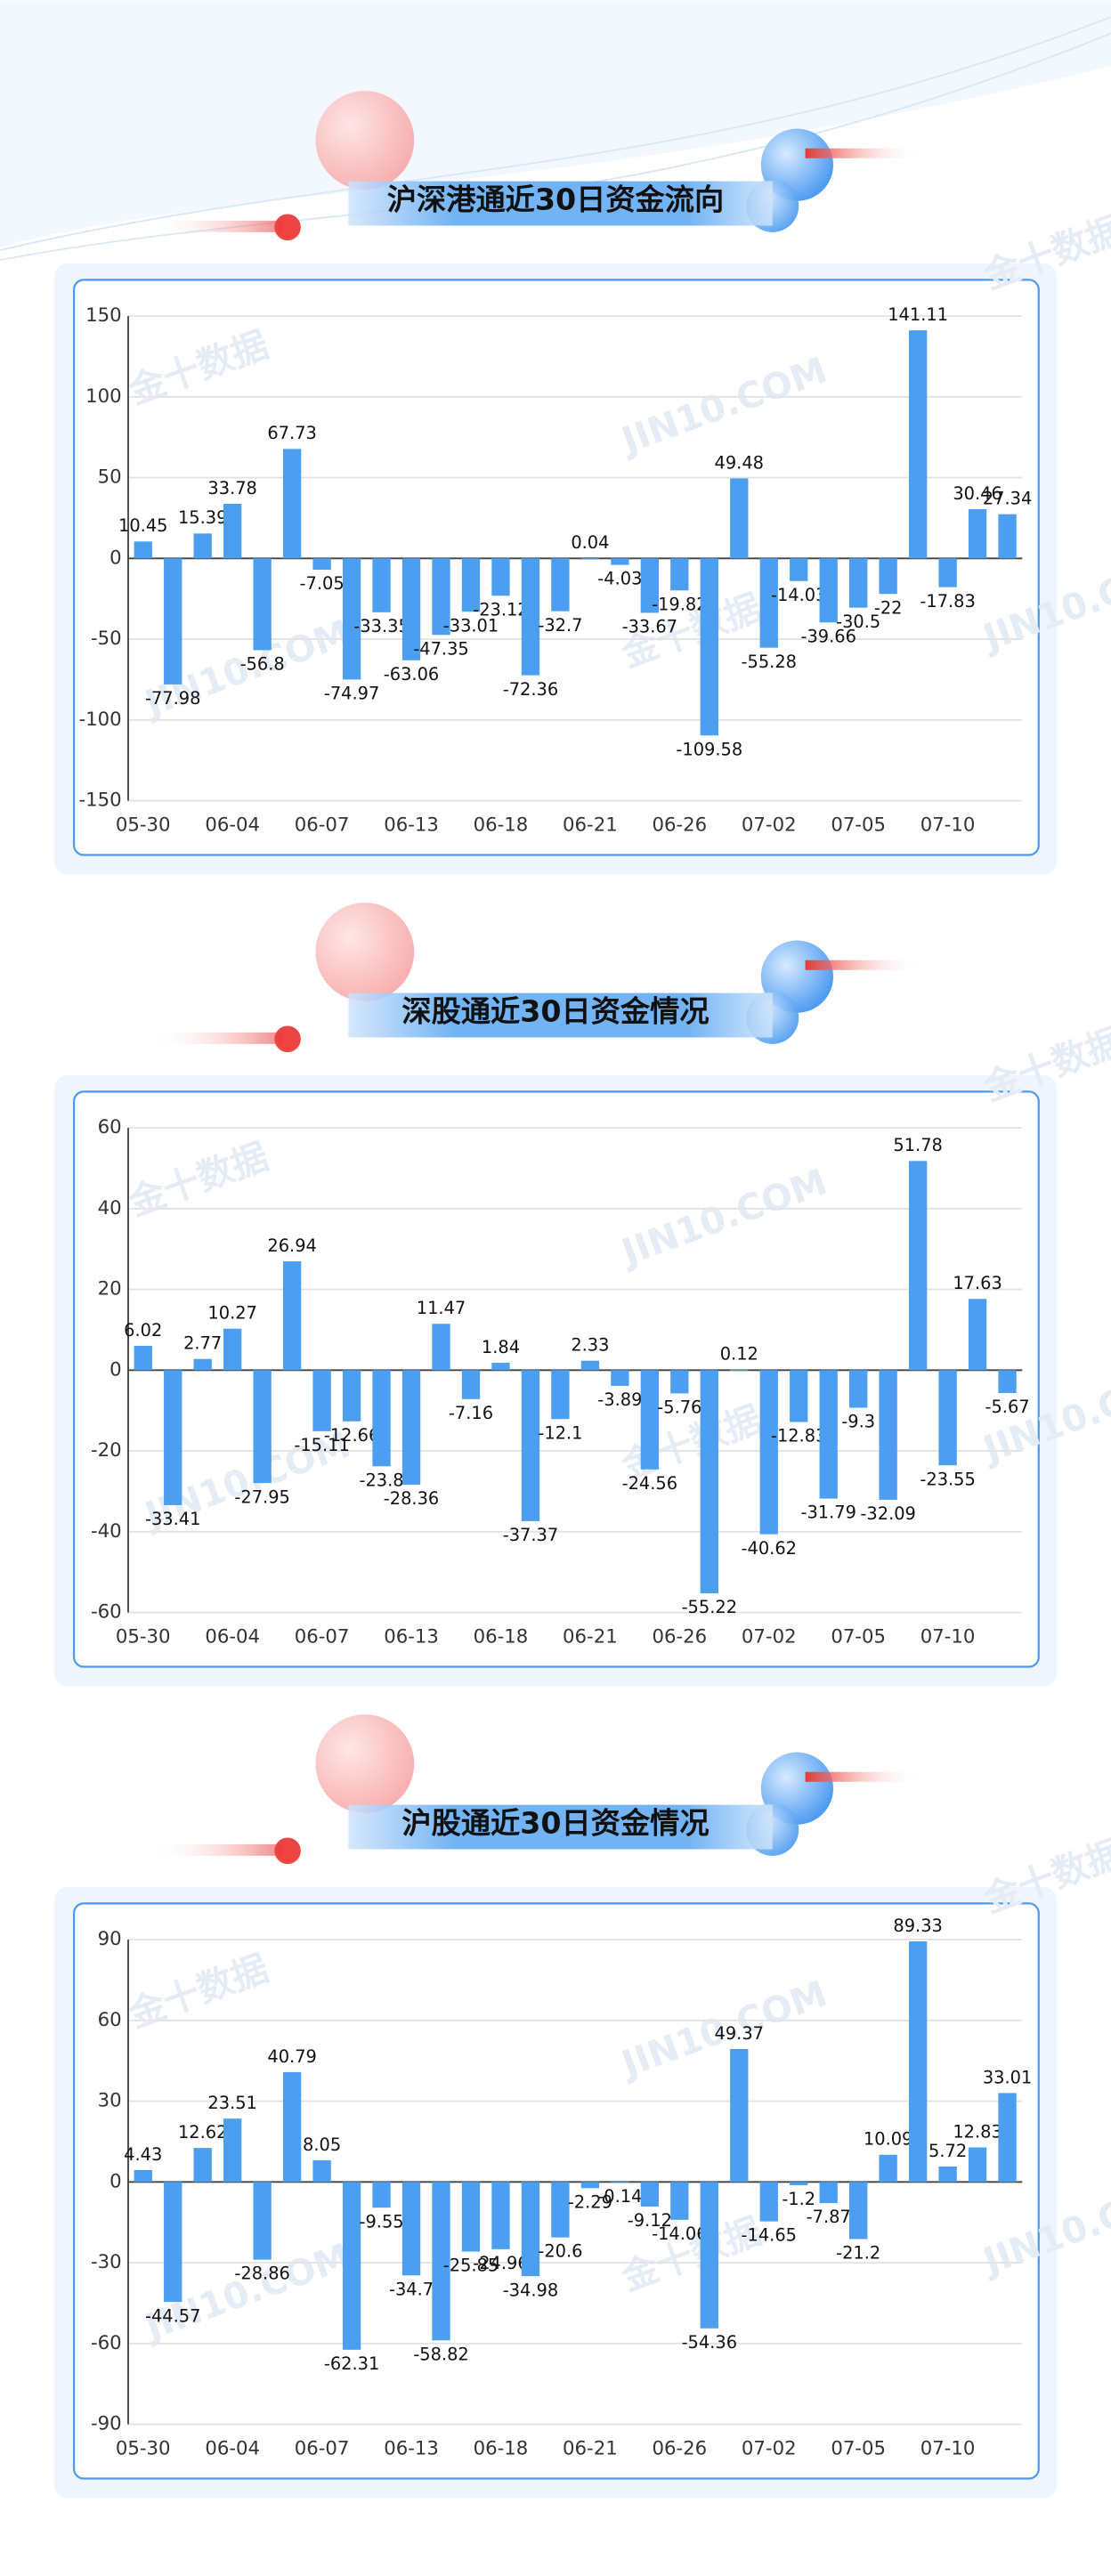 The width and height of the screenshot is (1111, 2576). I want to click on data-label: 141.11, so click(918, 314).